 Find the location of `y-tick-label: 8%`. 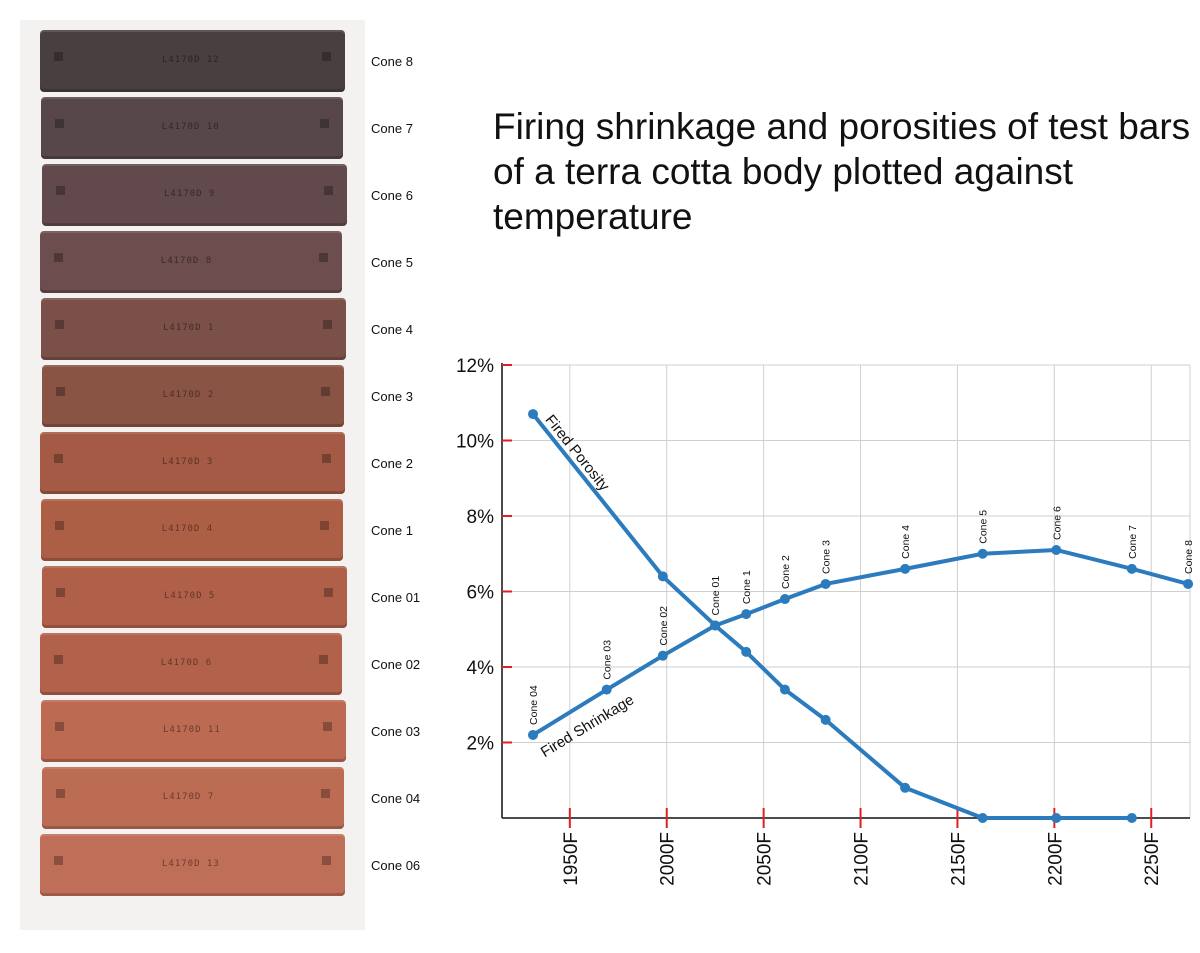

y-tick-label: 8% is located at coordinates (481, 517).